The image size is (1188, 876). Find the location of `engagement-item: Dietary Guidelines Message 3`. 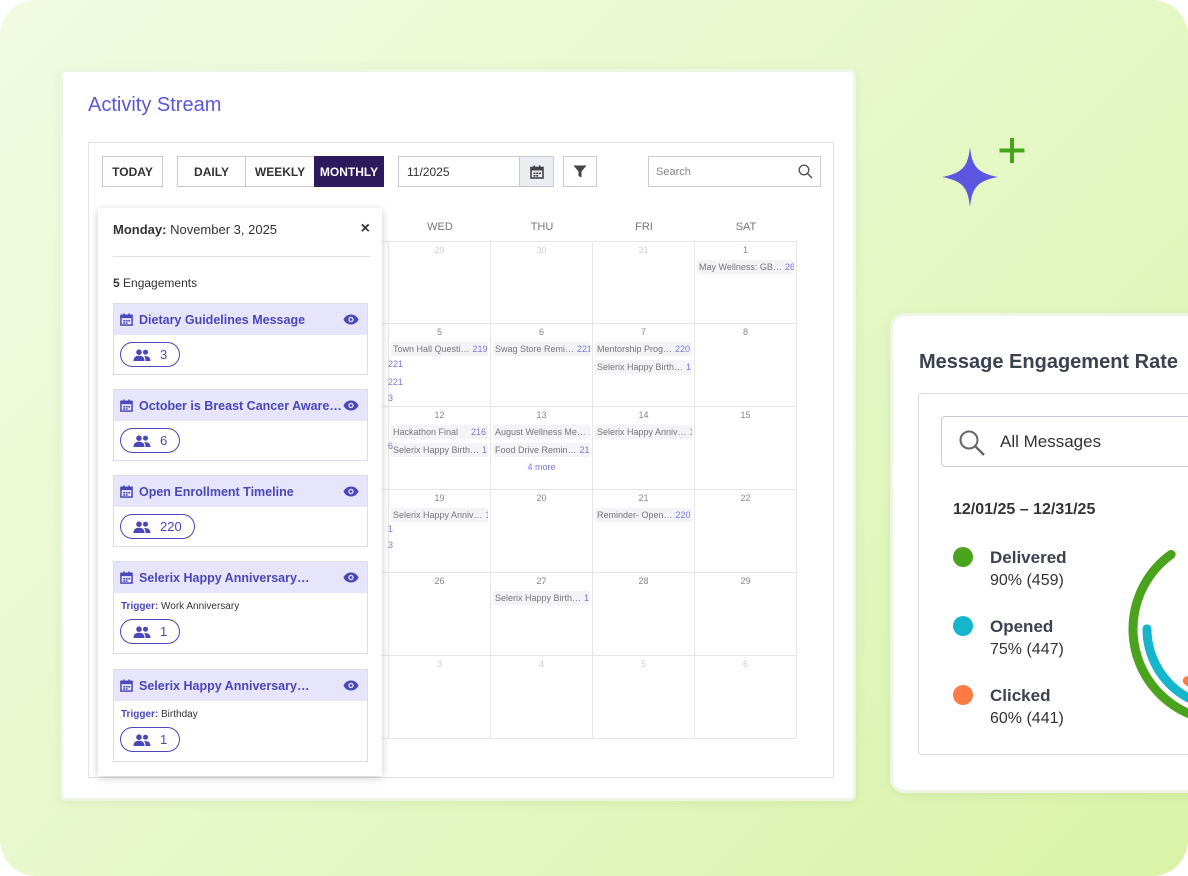

engagement-item: Dietary Guidelines Message 3 is located at coordinates (240, 339).